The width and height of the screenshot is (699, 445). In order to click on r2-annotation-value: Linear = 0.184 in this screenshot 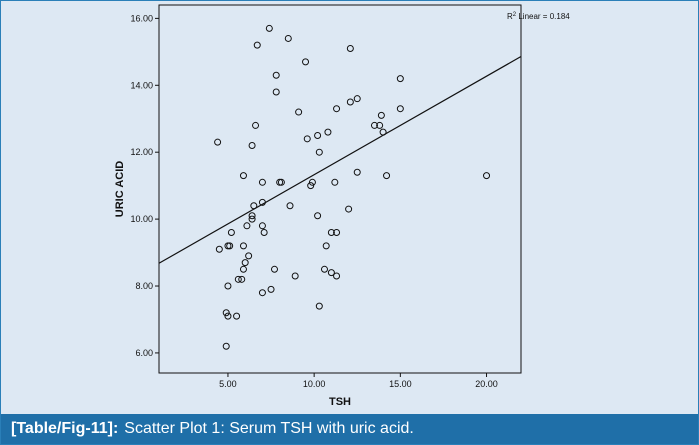, I will do `click(543, 16)`.